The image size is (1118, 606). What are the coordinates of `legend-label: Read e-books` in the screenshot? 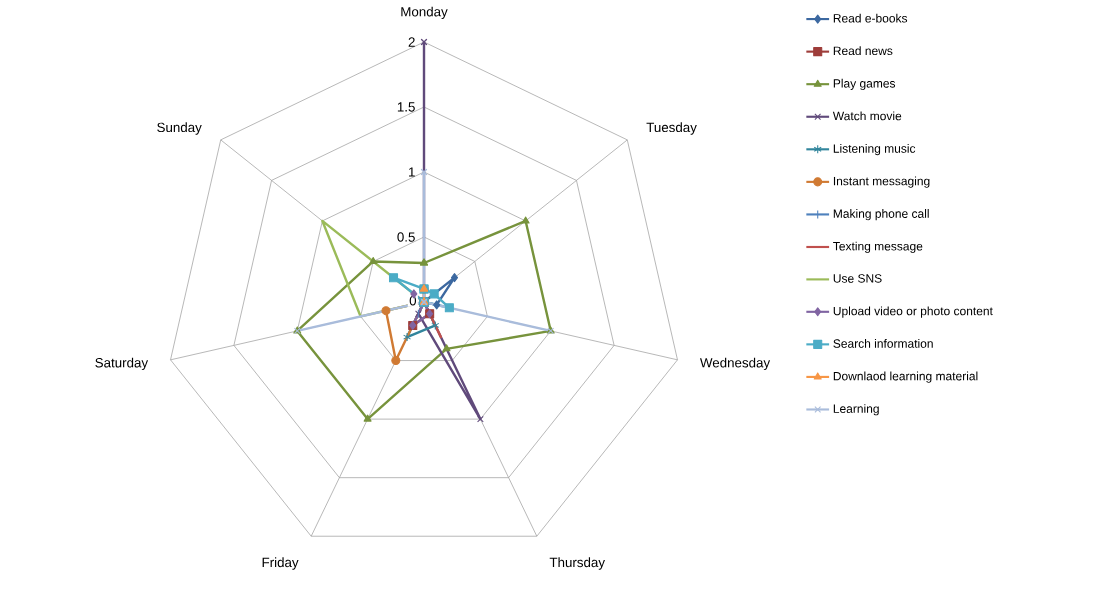 It's located at (870, 18).